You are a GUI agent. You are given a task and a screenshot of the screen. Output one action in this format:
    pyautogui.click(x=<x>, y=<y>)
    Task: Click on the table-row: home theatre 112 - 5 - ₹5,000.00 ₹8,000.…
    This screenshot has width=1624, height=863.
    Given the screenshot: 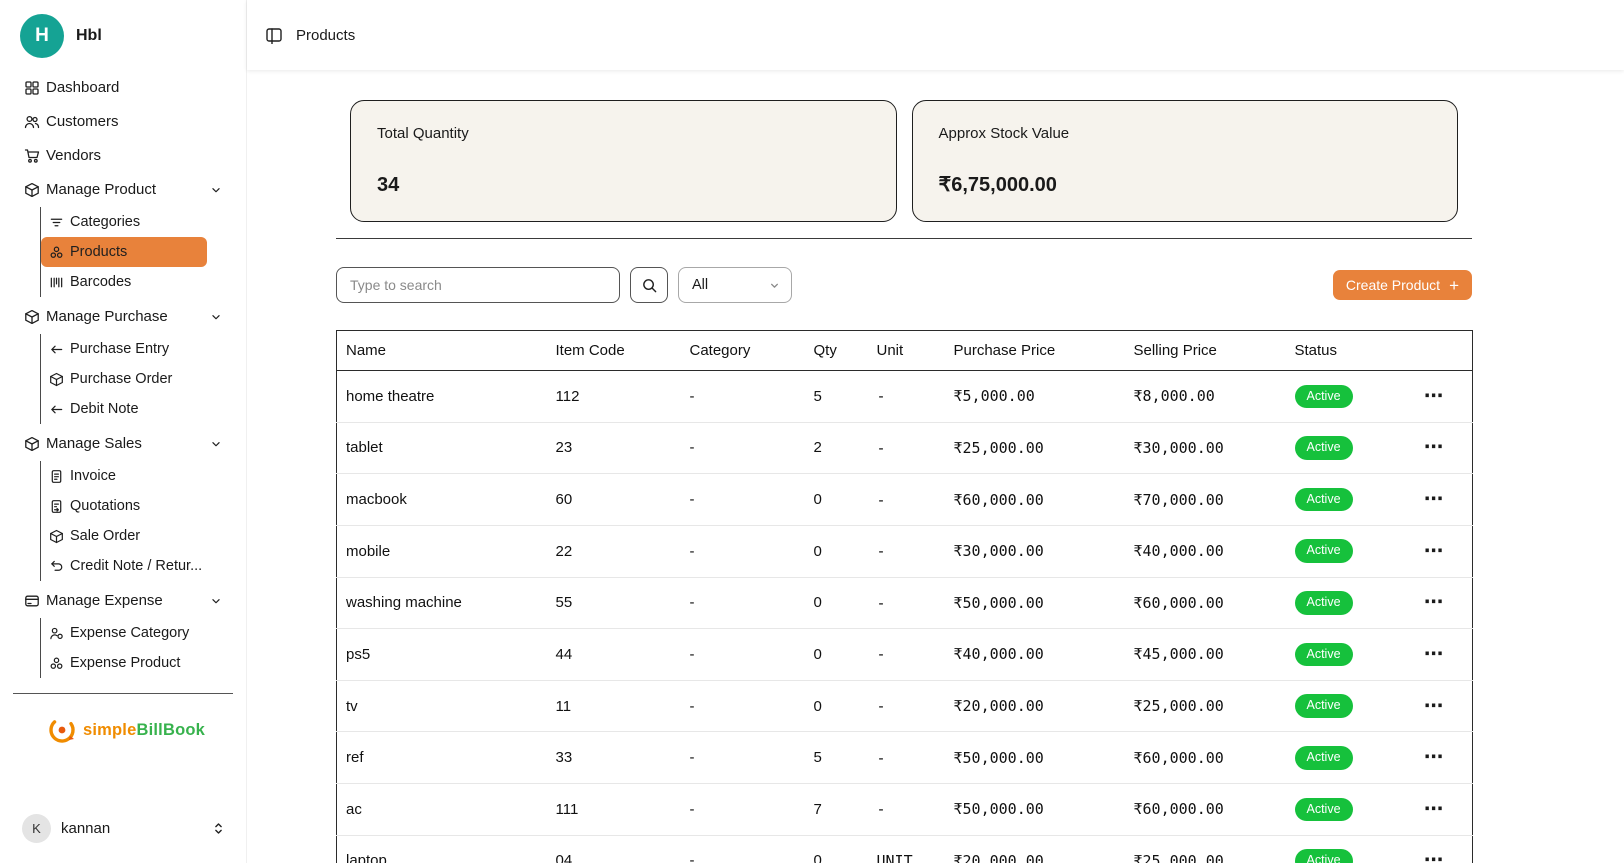 What is the action you would take?
    pyautogui.click(x=904, y=396)
    